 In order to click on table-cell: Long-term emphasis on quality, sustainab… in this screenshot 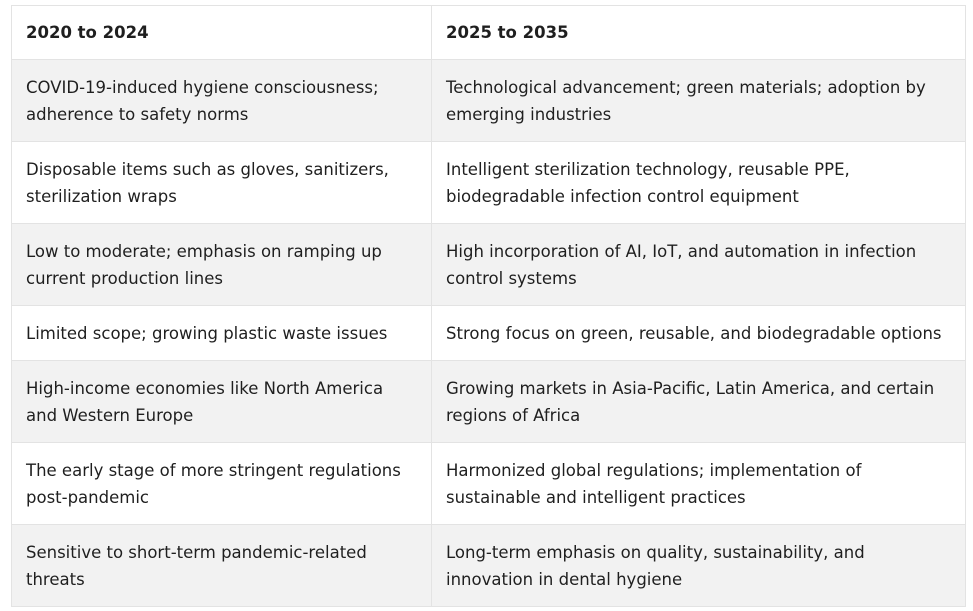, I will do `click(698, 565)`.